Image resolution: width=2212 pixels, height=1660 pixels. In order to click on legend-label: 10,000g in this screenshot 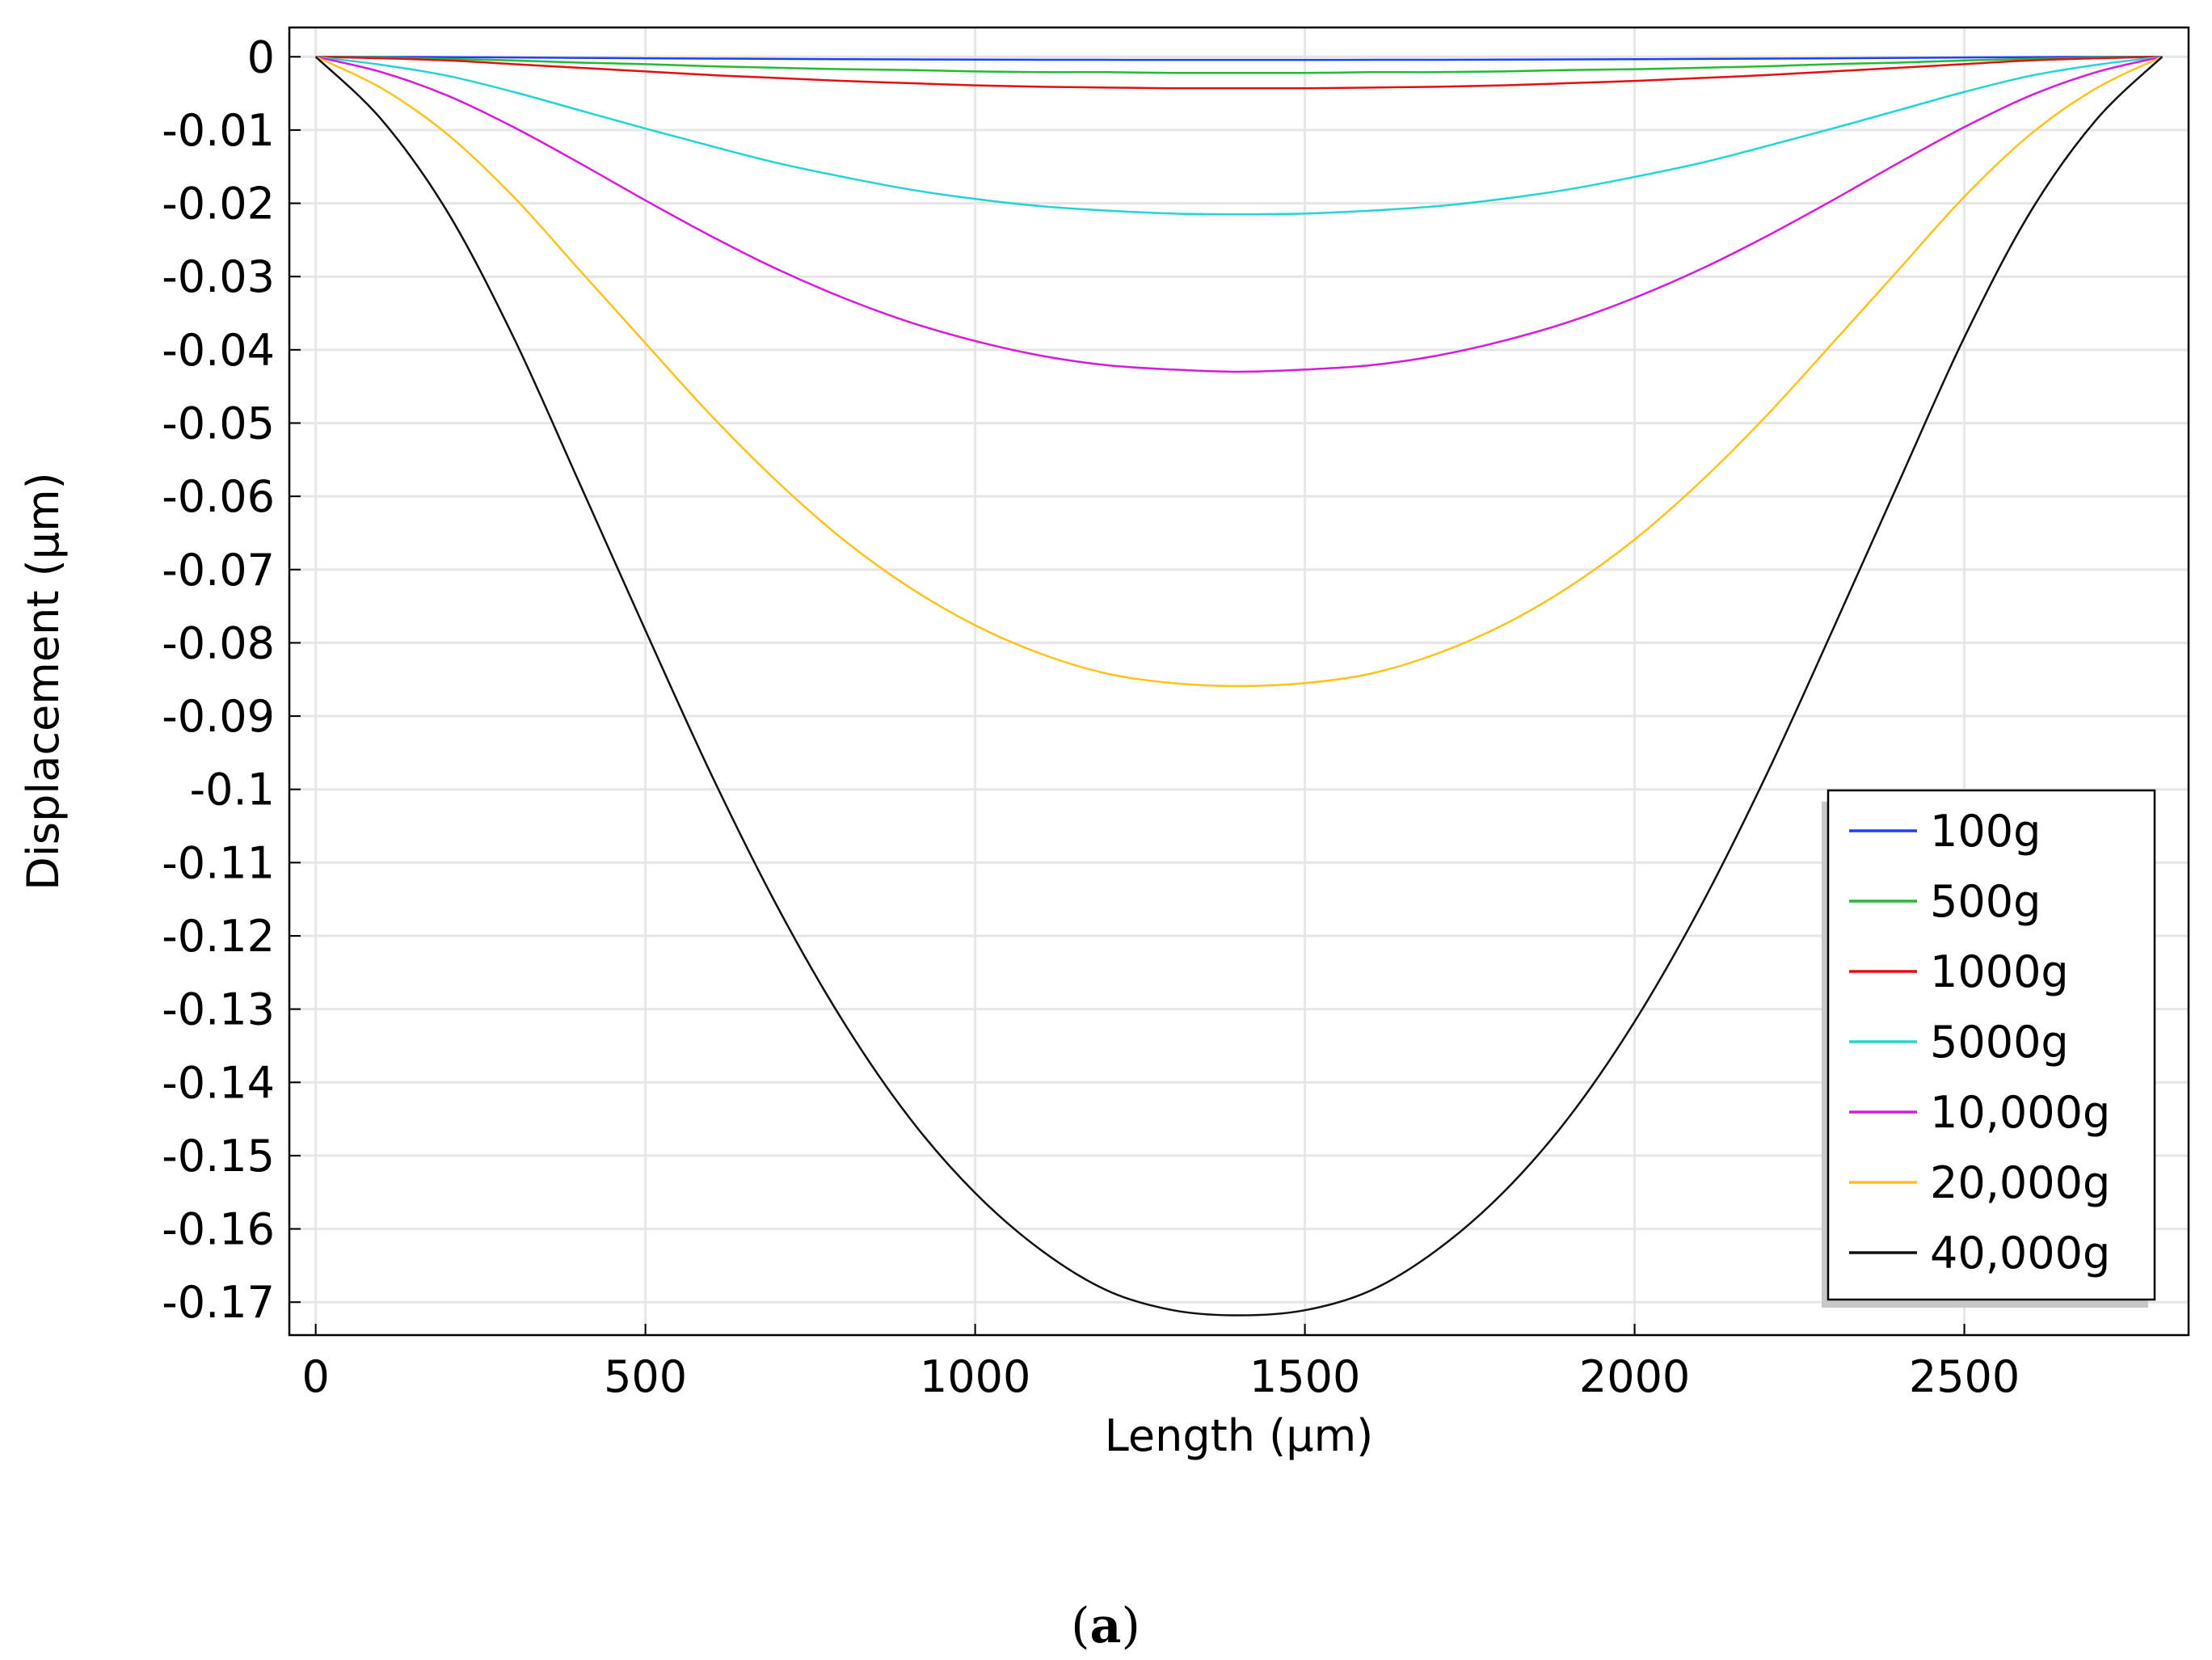, I will do `click(2020, 1113)`.